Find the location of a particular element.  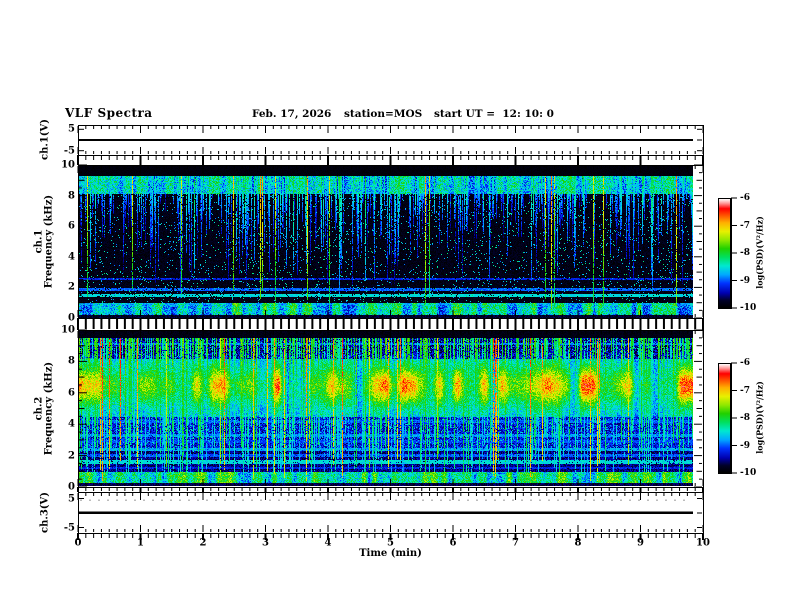

colorbar-ch1-label: log(PSD)(V²/Hz) is located at coordinates (759, 252).